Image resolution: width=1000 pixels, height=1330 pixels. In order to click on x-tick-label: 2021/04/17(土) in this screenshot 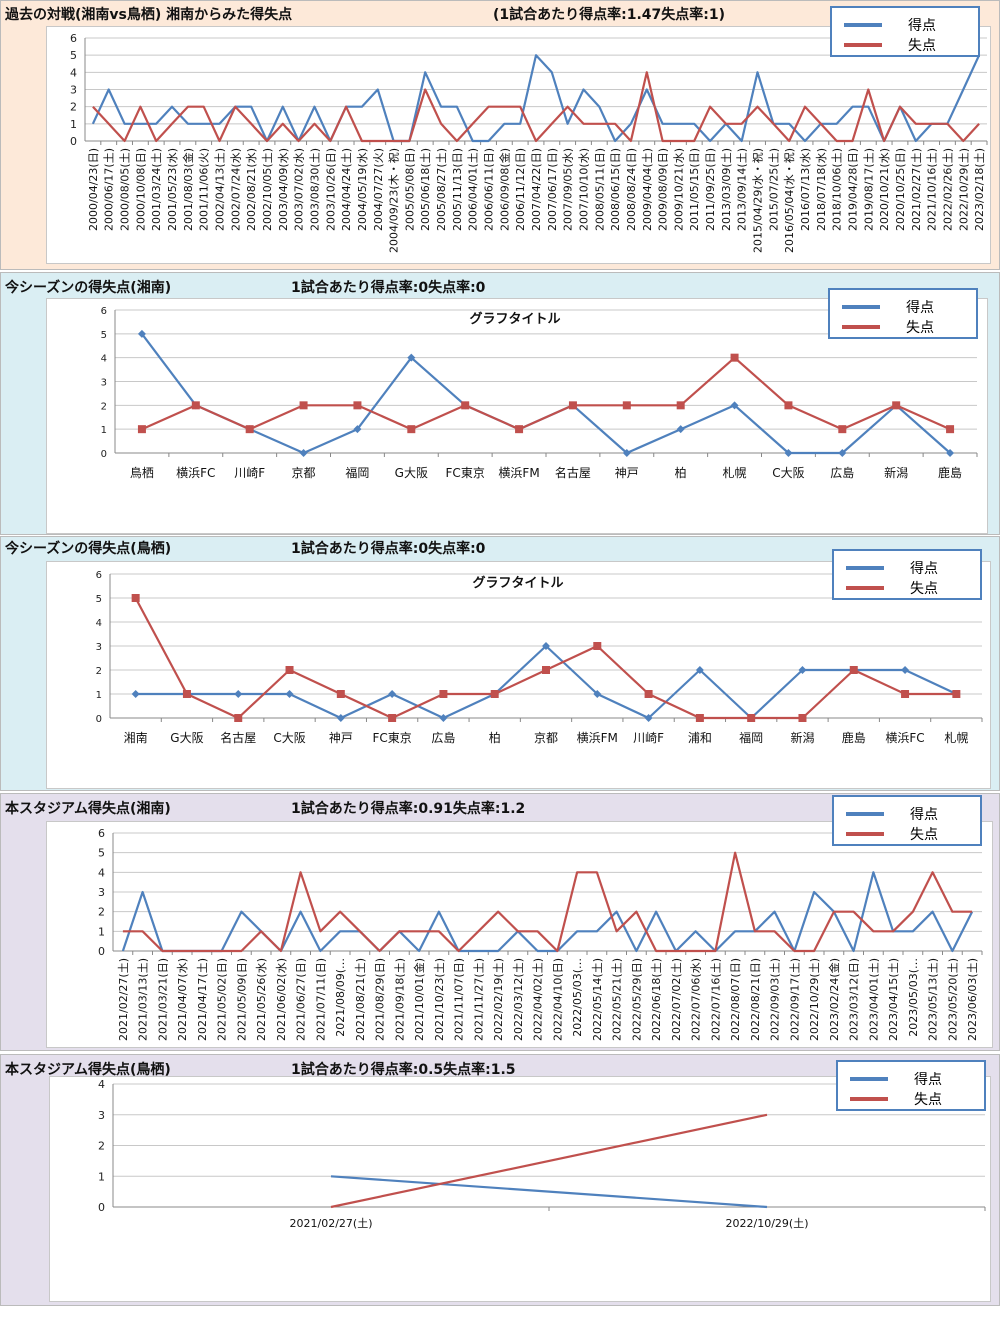, I will do `click(202, 999)`.